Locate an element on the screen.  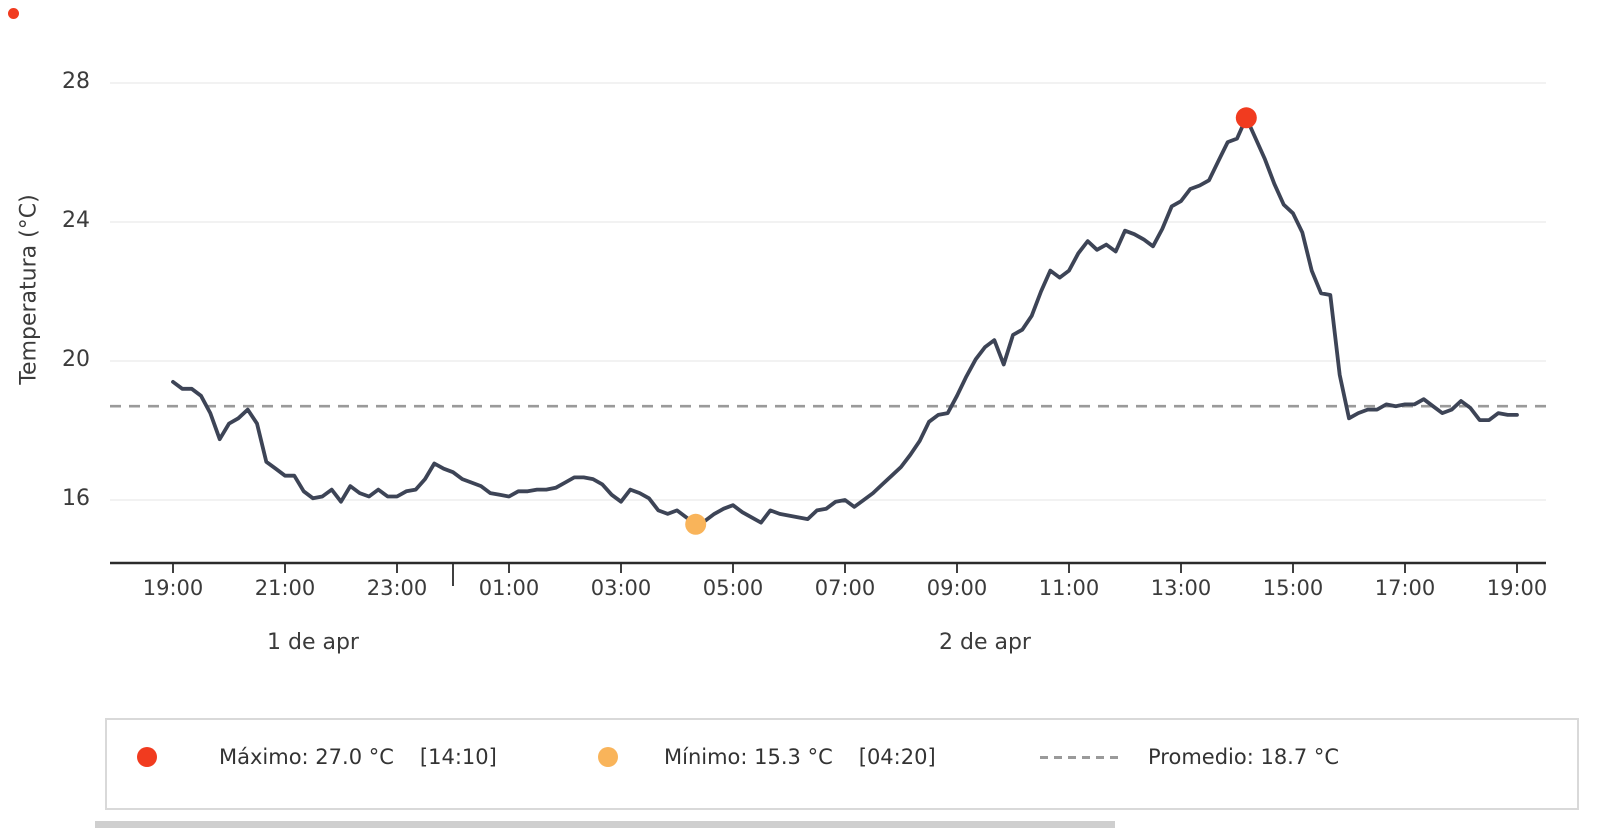
x-tick-label: 07:00 is located at coordinates (845, 588).